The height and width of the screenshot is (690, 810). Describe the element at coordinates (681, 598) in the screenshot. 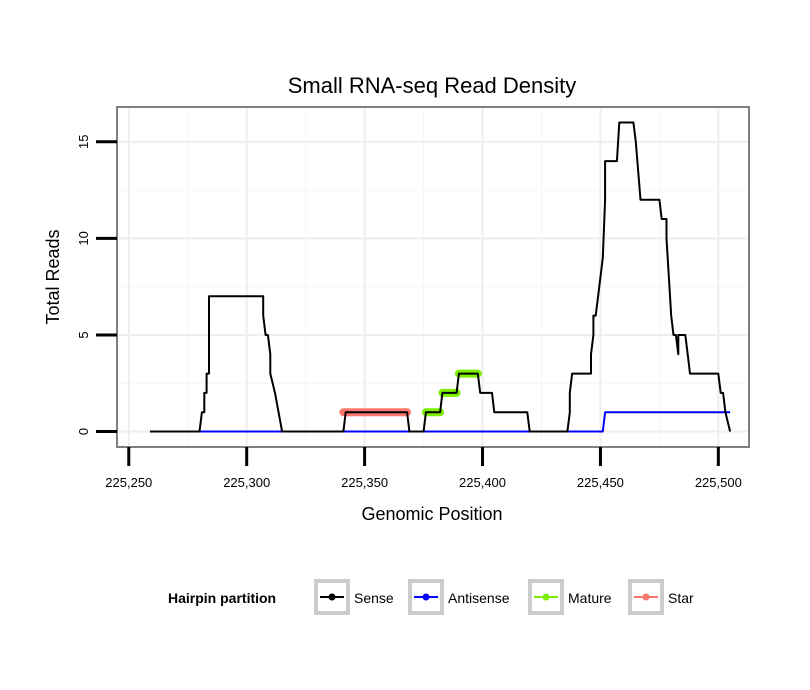

I see `legend-label-star: Star` at that location.